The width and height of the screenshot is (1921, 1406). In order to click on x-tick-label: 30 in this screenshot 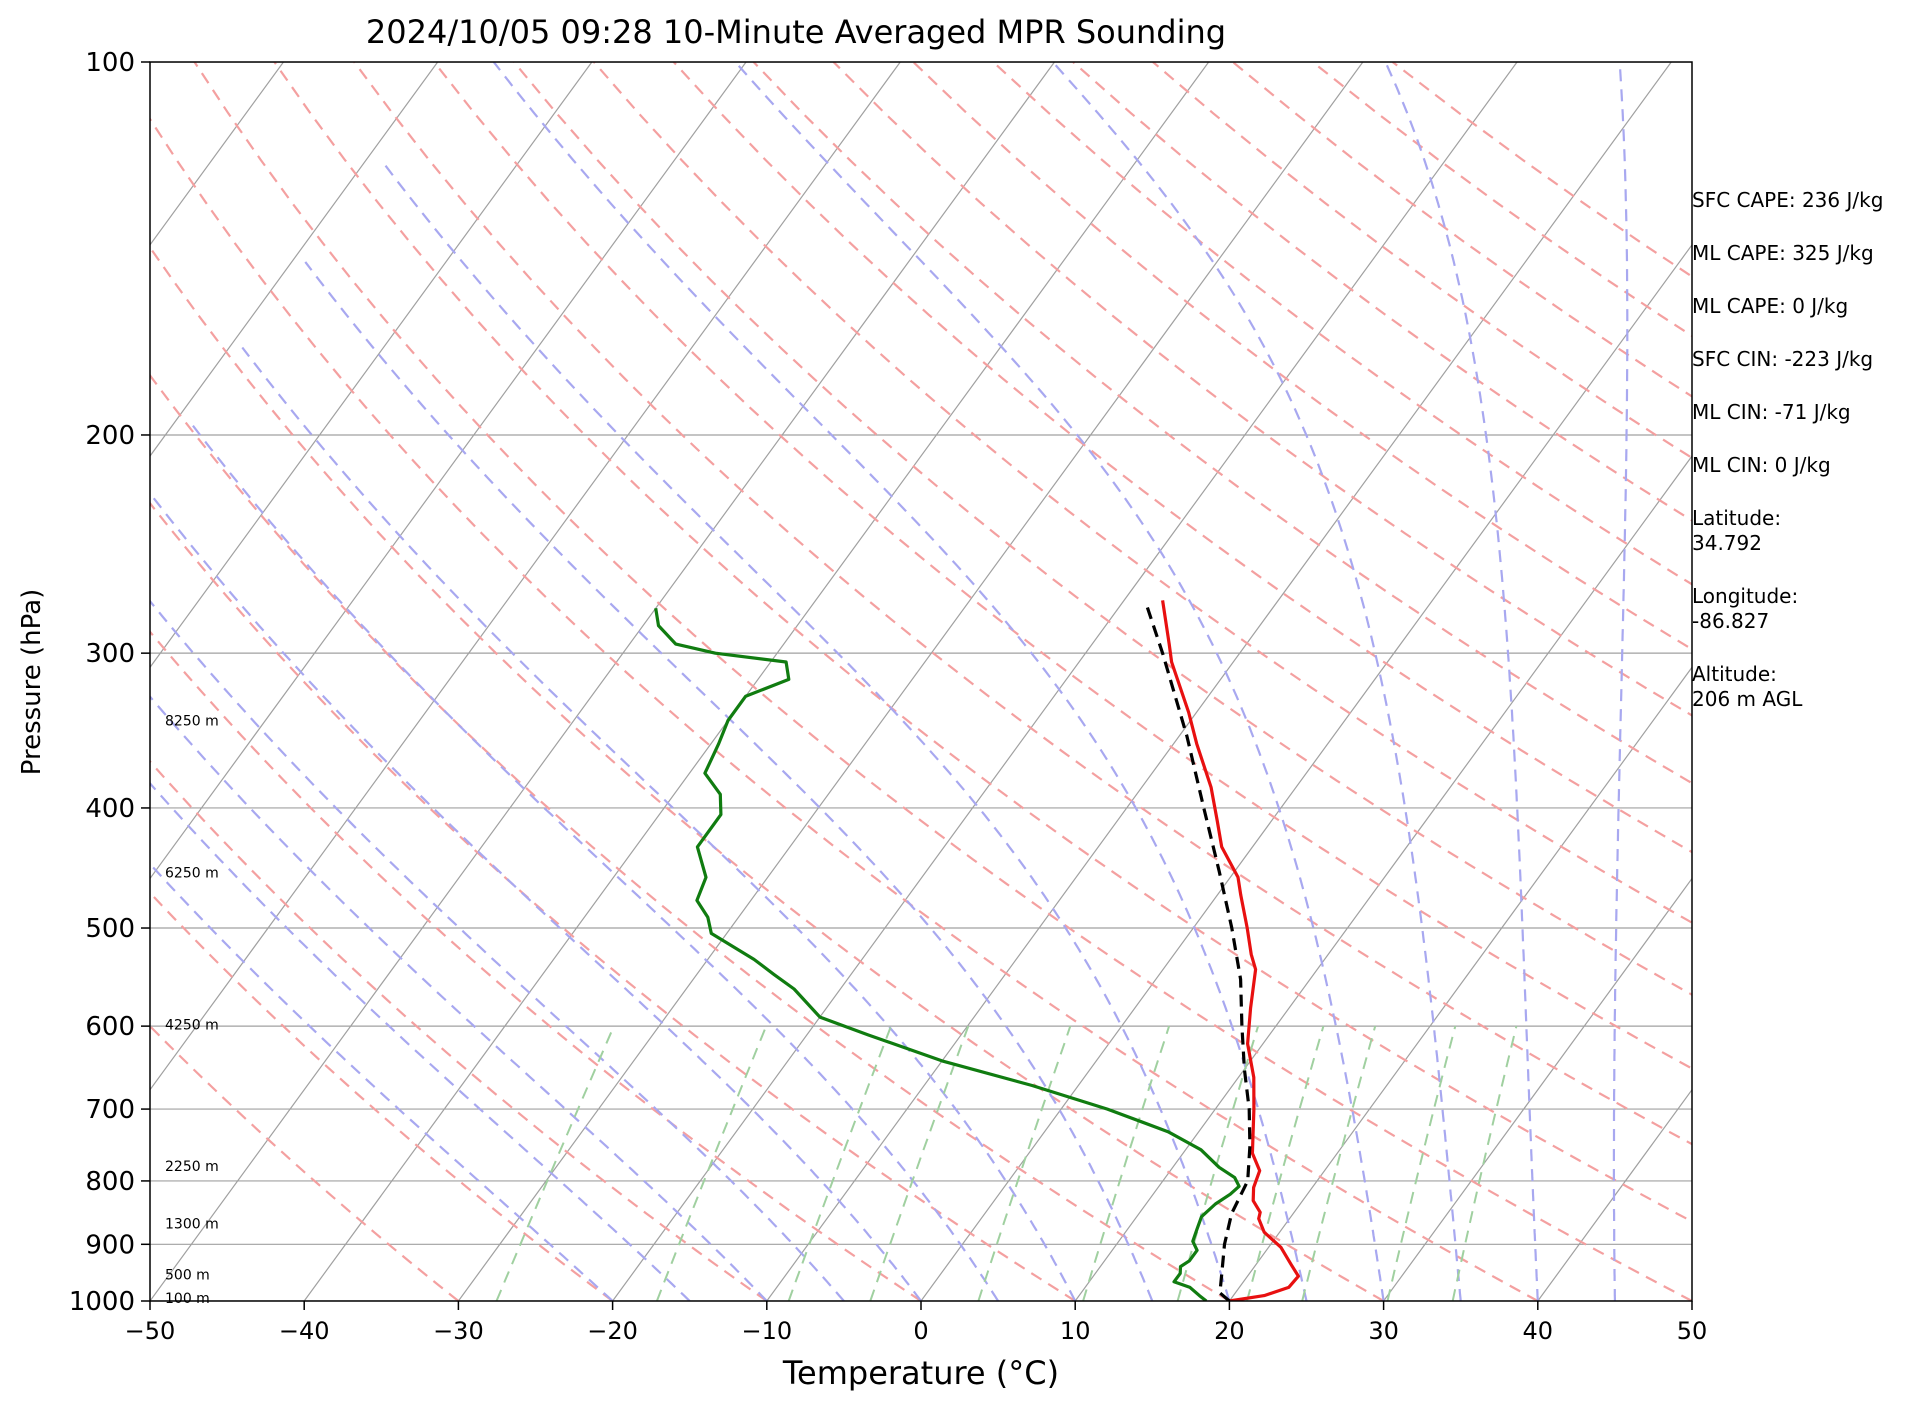, I will do `click(1383, 1331)`.